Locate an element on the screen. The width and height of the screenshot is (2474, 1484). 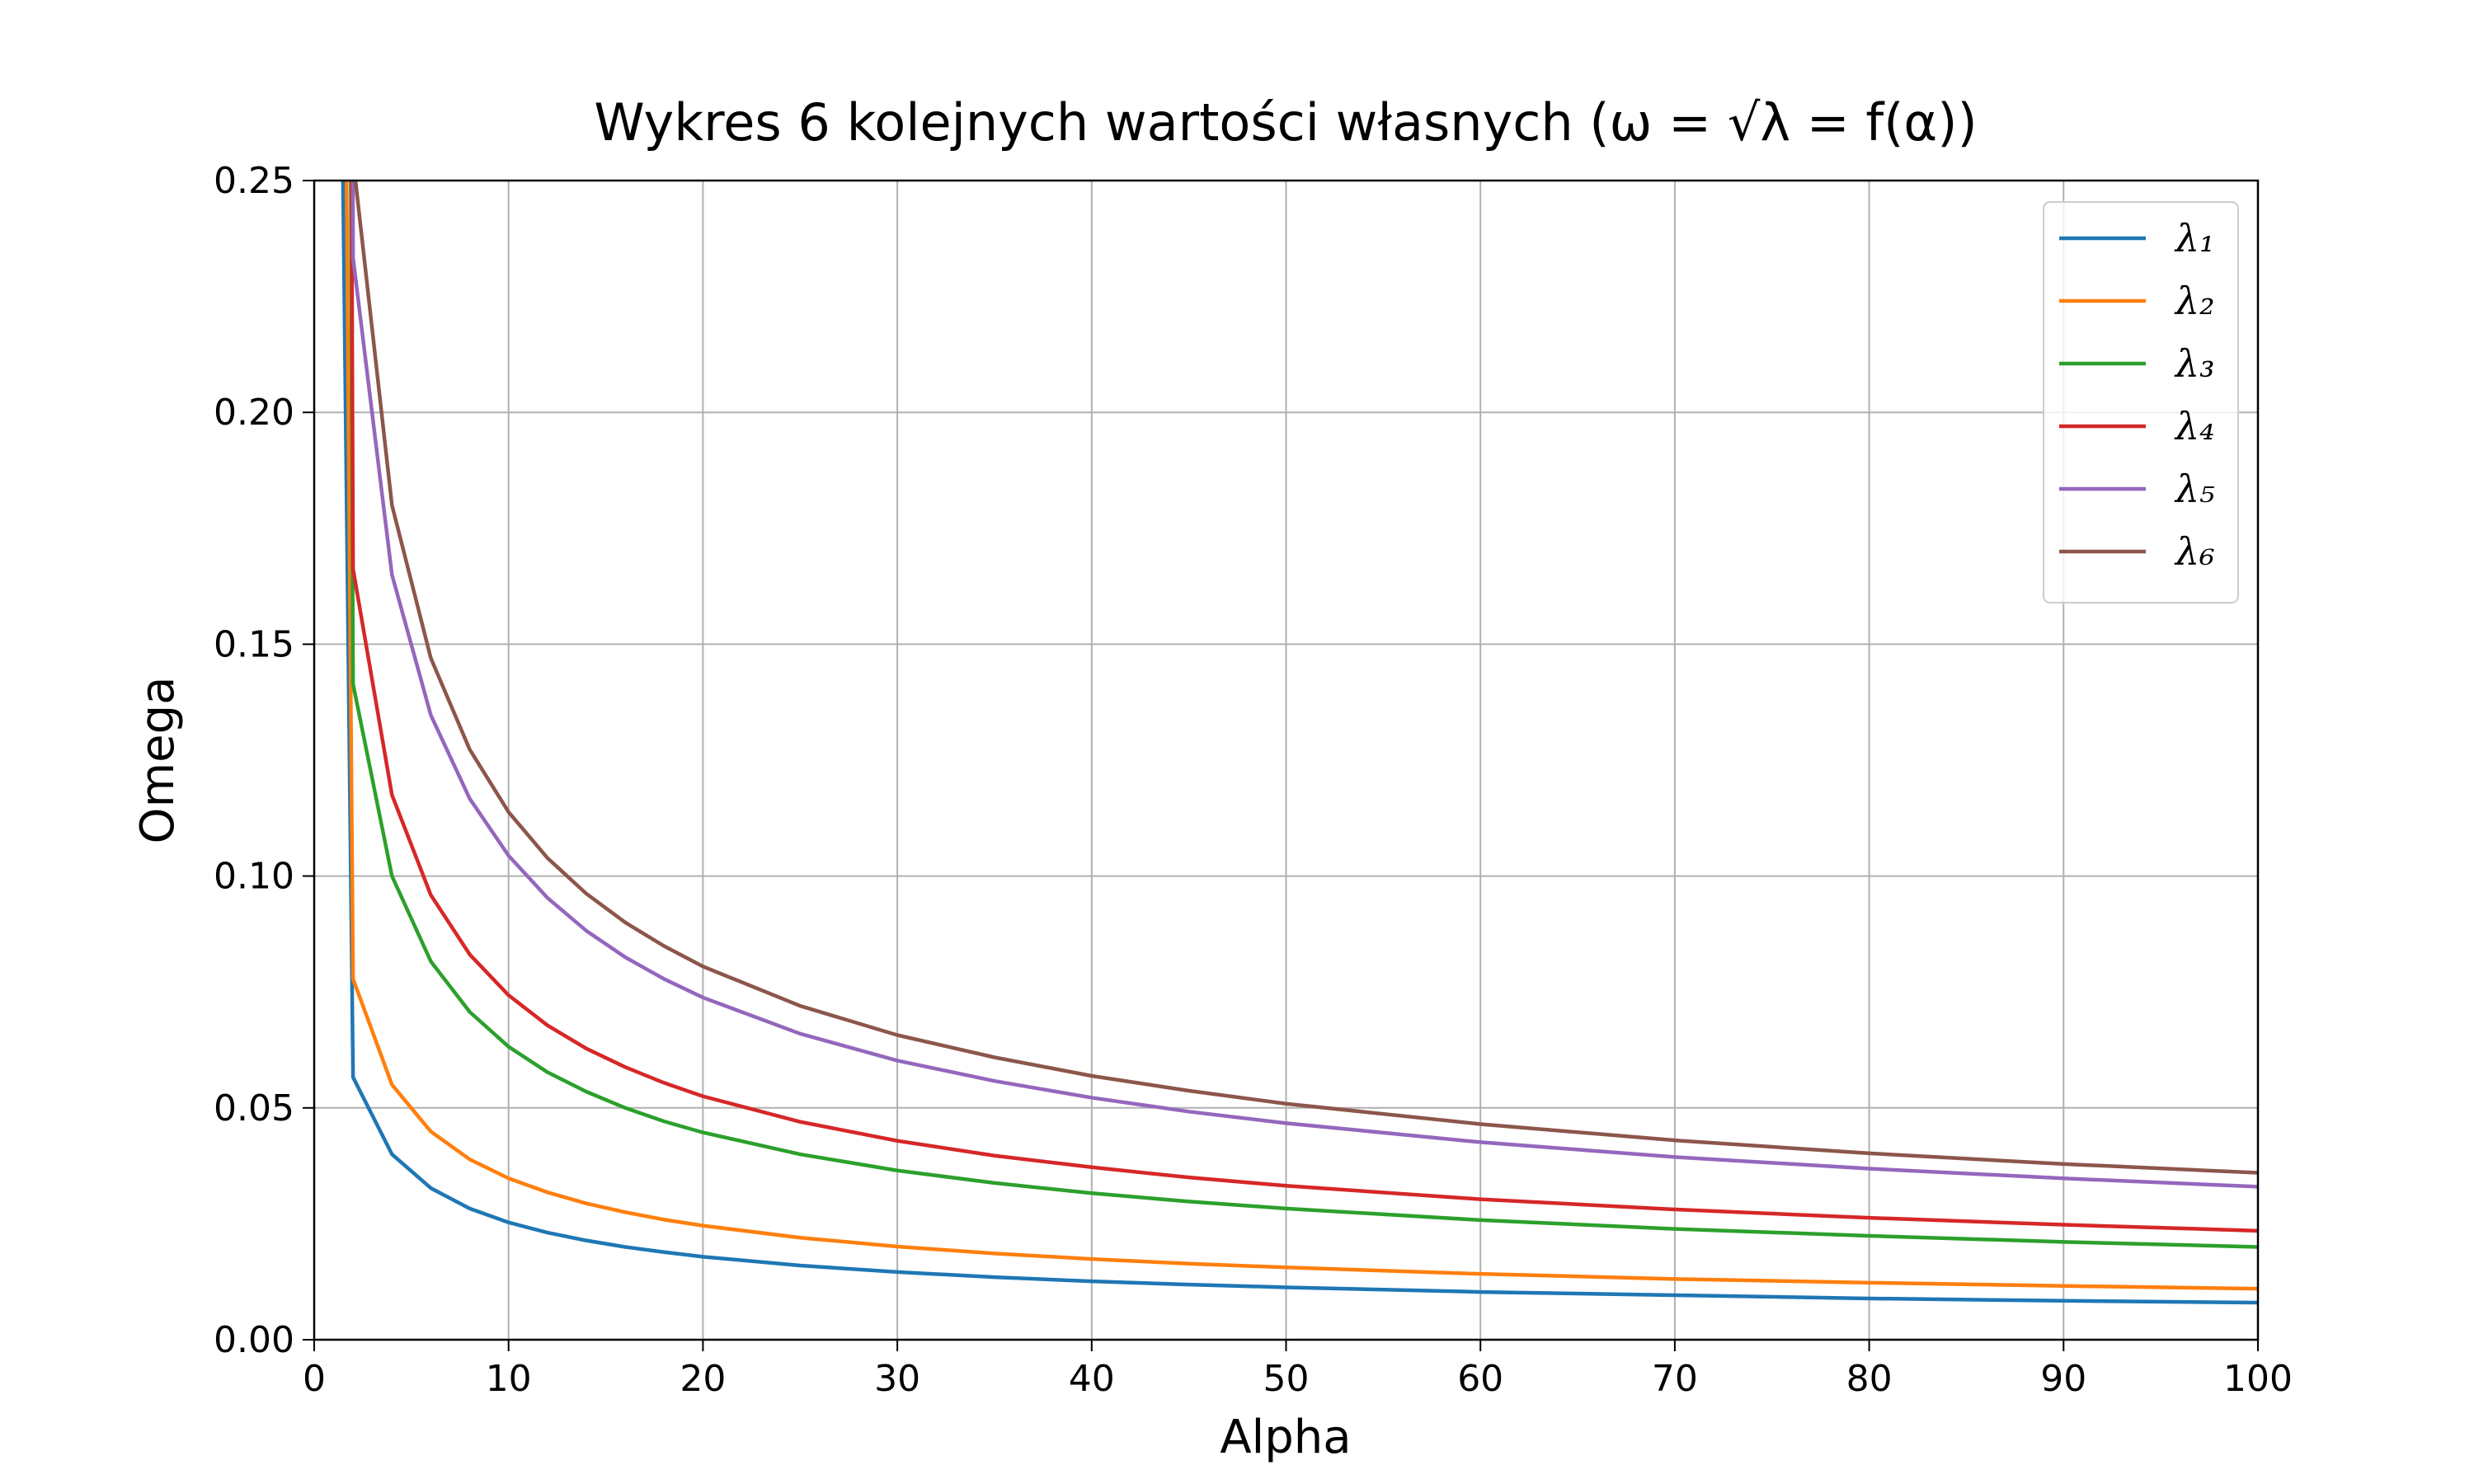
y-tick-label: 0.10 is located at coordinates (254, 877).